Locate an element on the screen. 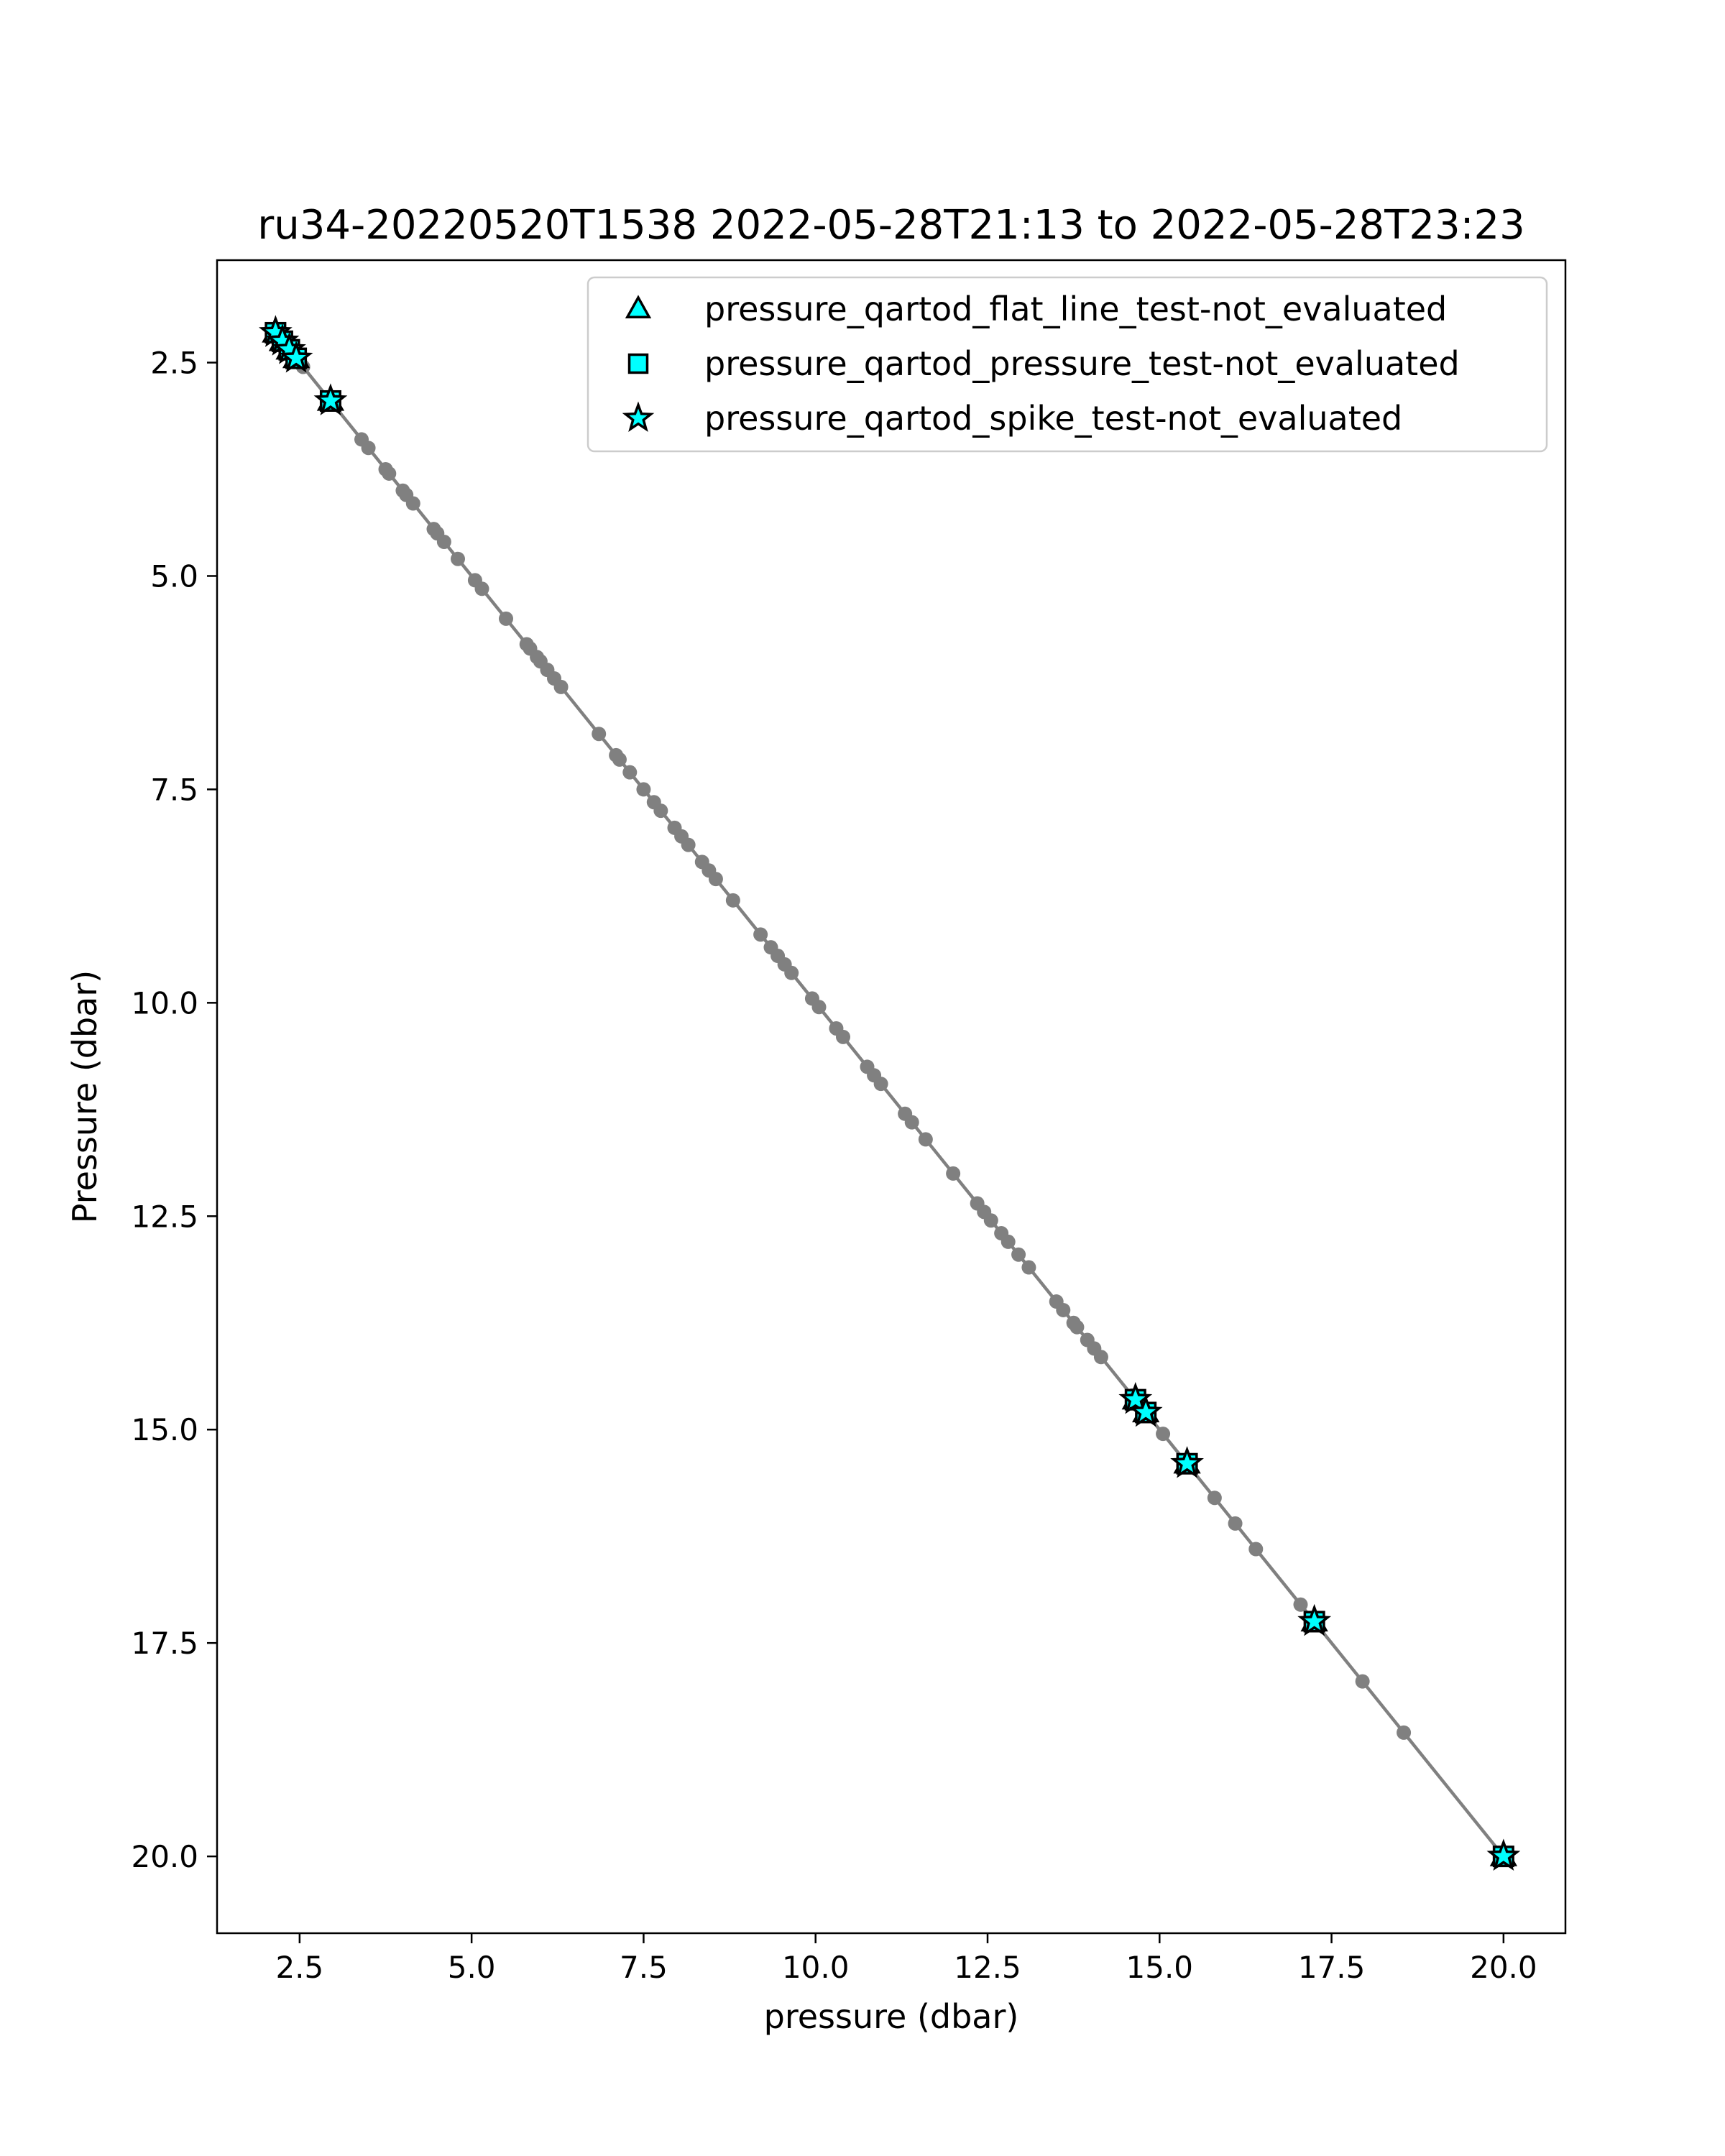 Image resolution: width=1725 pixels, height=2156 pixels. legend-entry: pressure_qartod_spike_test-not_evaluated is located at coordinates (1053, 419).